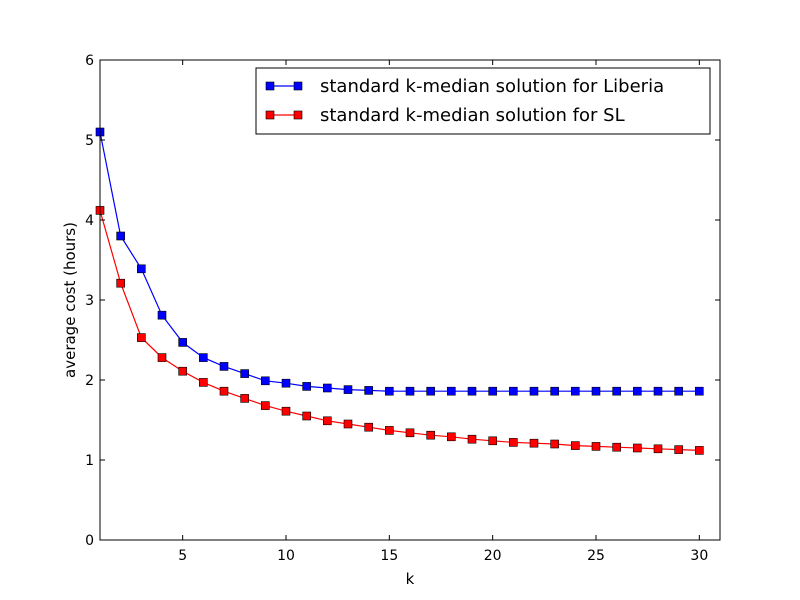 The image size is (800, 600). Describe the element at coordinates (596, 556) in the screenshot. I see `x-tick-label: 25` at that location.